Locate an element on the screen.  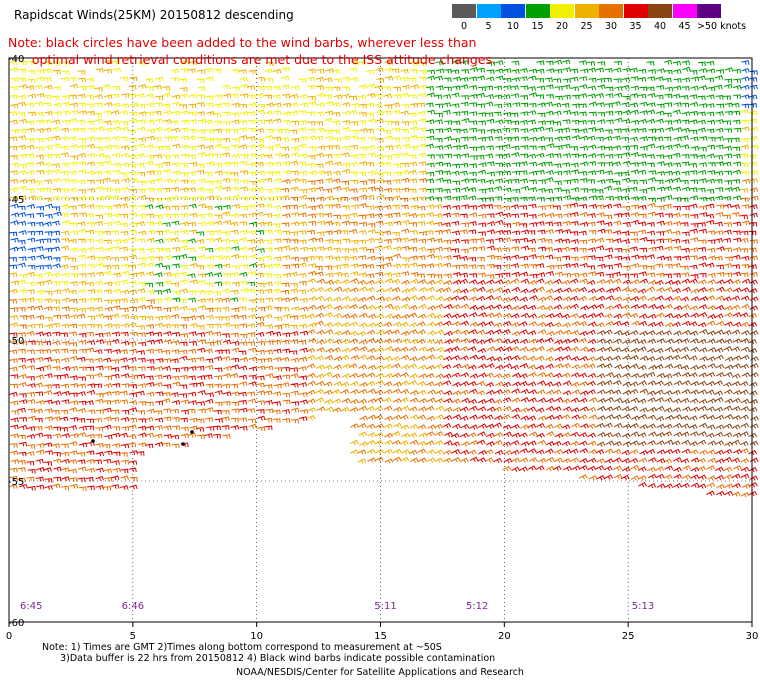
colorbar-label: 0 is located at coordinates (464, 26).